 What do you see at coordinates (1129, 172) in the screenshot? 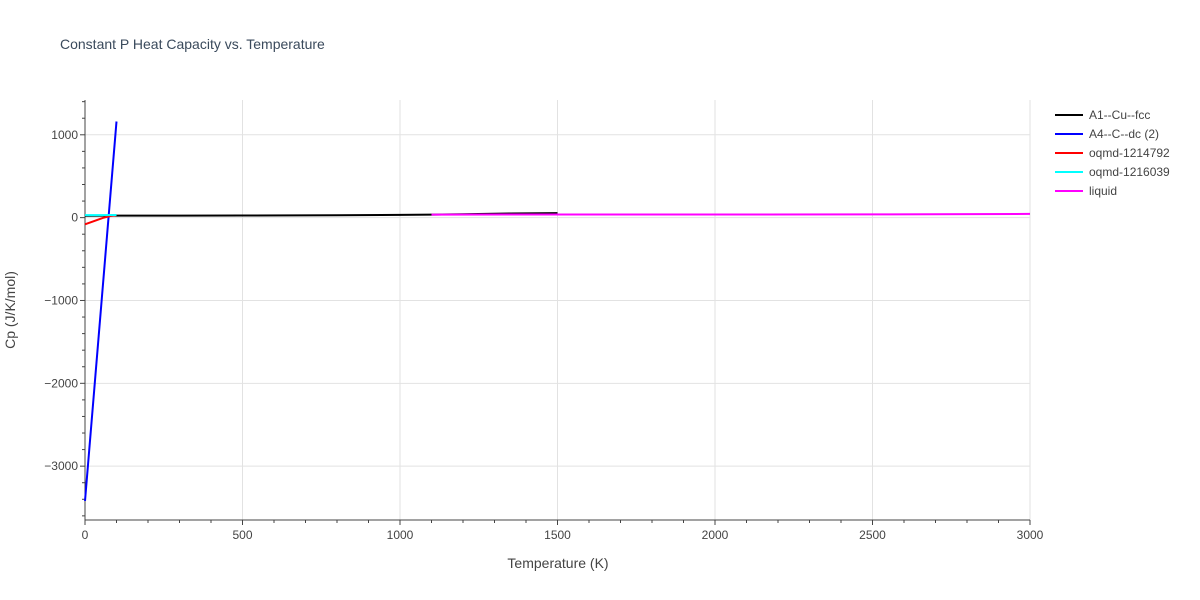
I see `legend-label: oqmd-1216039` at bounding box center [1129, 172].